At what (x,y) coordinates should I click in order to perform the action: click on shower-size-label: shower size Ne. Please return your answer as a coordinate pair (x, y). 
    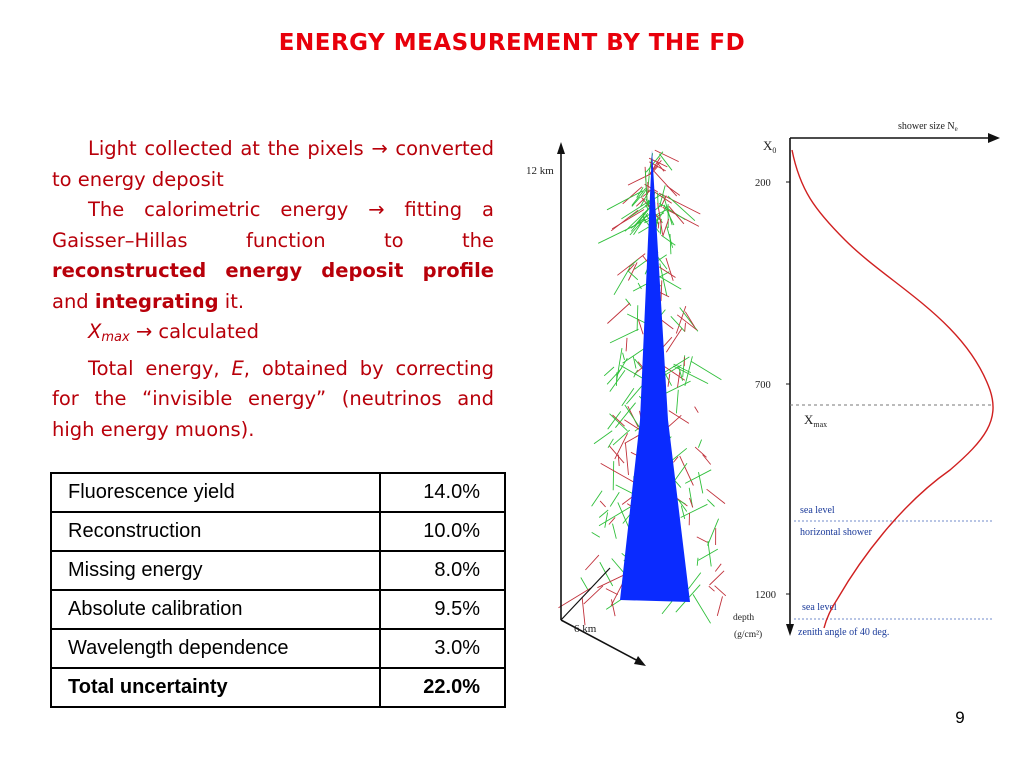
    Looking at the image, I should click on (928, 127).